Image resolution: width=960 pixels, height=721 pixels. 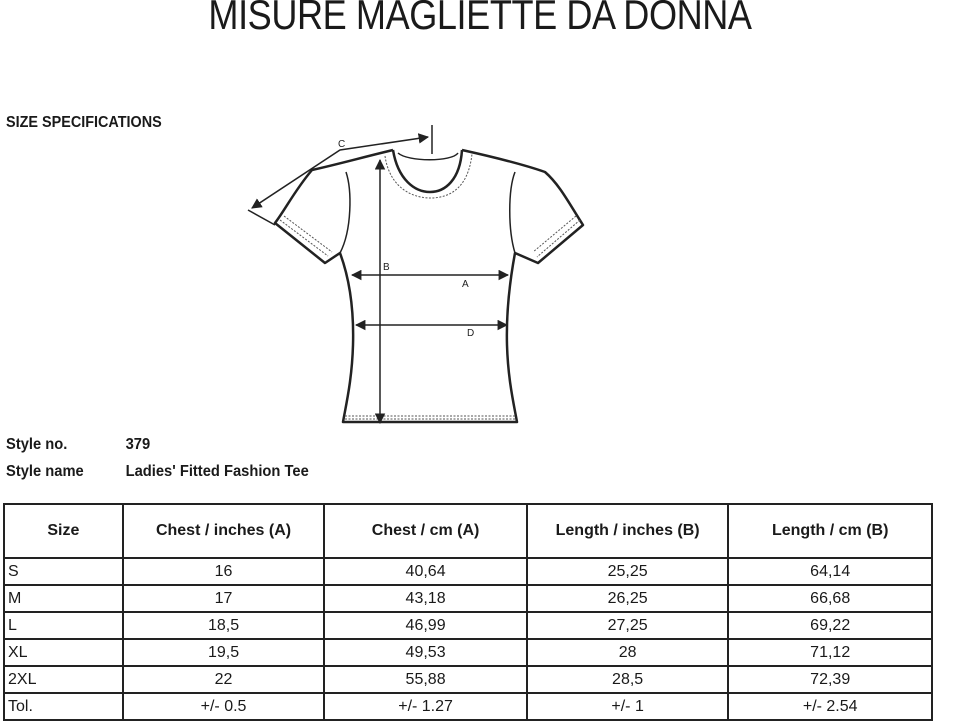 What do you see at coordinates (425, 706) in the screenshot?
I see `value-cell: +/- 1.27` at bounding box center [425, 706].